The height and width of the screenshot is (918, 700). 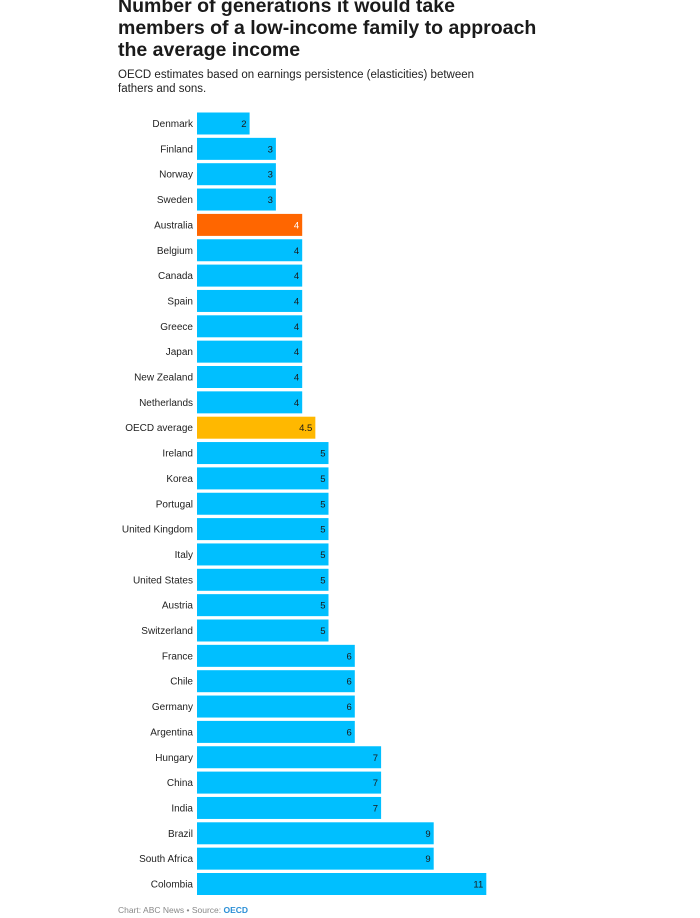 What do you see at coordinates (250, 250) in the screenshot?
I see `bar-belgium` at bounding box center [250, 250].